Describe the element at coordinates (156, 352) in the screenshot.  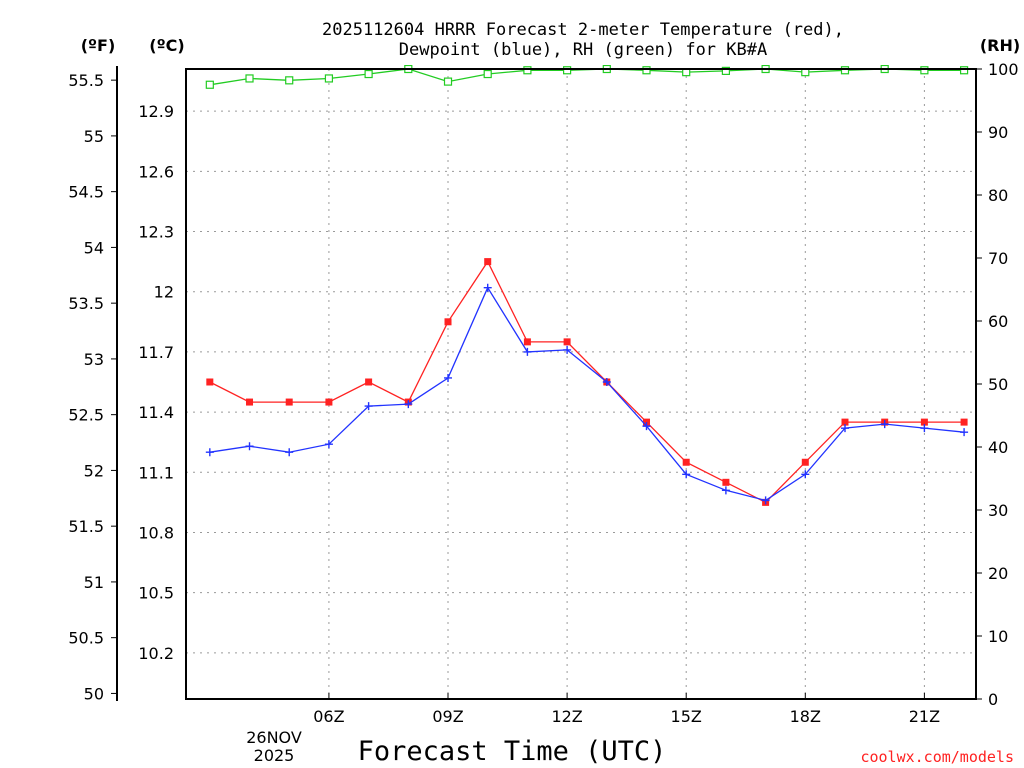
I see `celsius-tick-label: 11.7` at that location.